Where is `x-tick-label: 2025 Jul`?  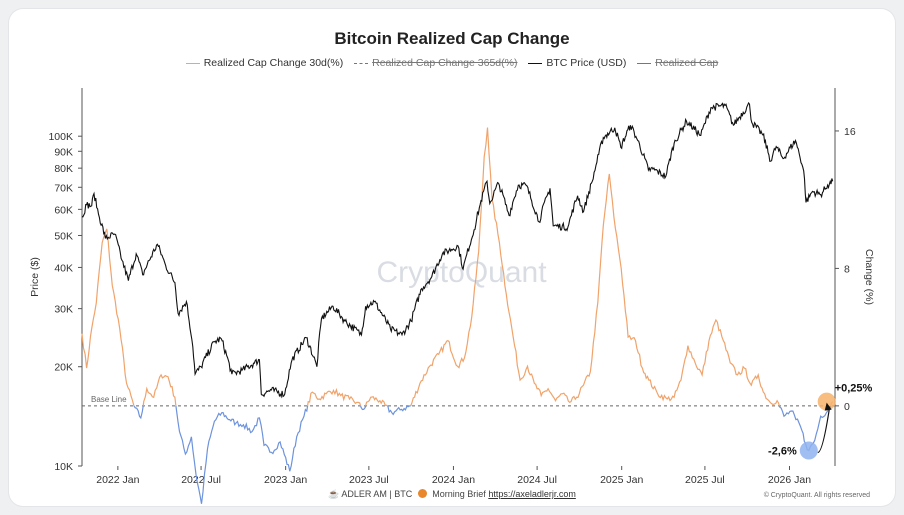
x-tick-label: 2025 Jul is located at coordinates (705, 480).